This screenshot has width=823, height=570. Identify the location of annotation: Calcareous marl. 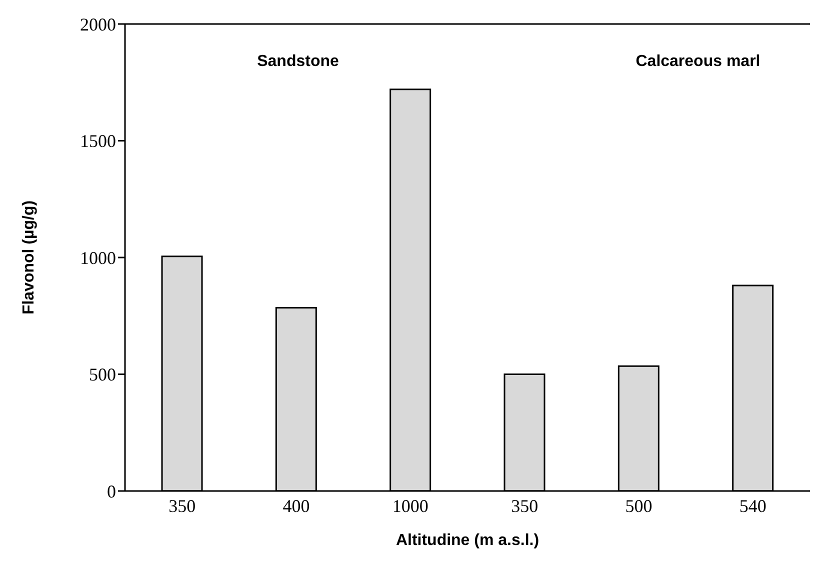
(698, 62).